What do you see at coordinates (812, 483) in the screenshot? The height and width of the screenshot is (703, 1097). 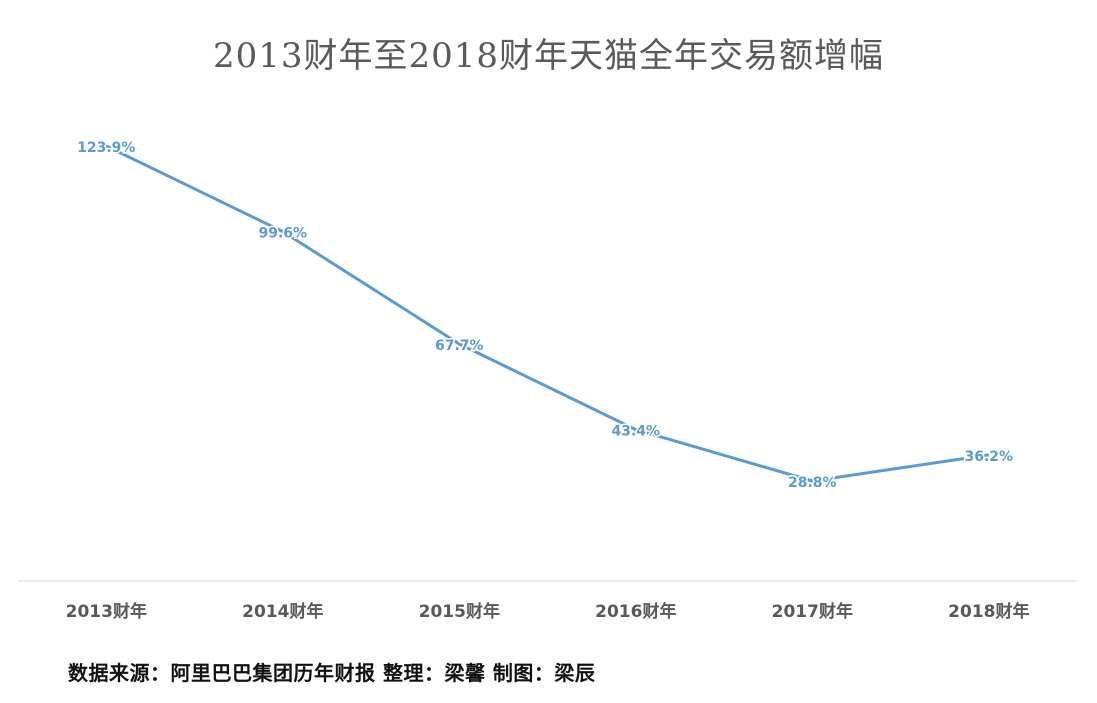 I see `data-label: 28.8%` at bounding box center [812, 483].